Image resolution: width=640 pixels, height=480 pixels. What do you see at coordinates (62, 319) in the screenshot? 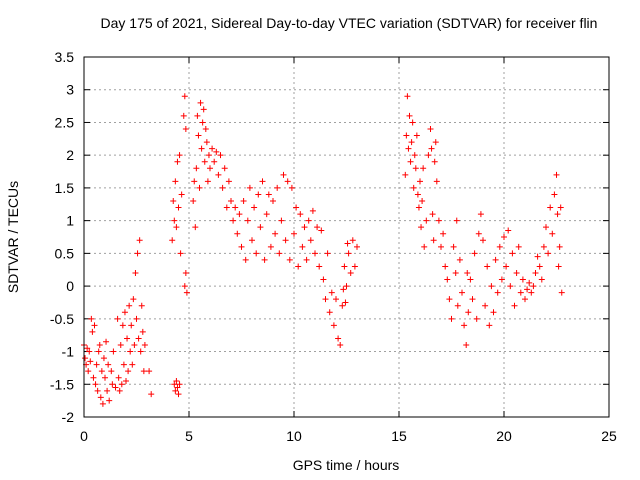
I see `y-tick-label: -0.5` at bounding box center [62, 319].